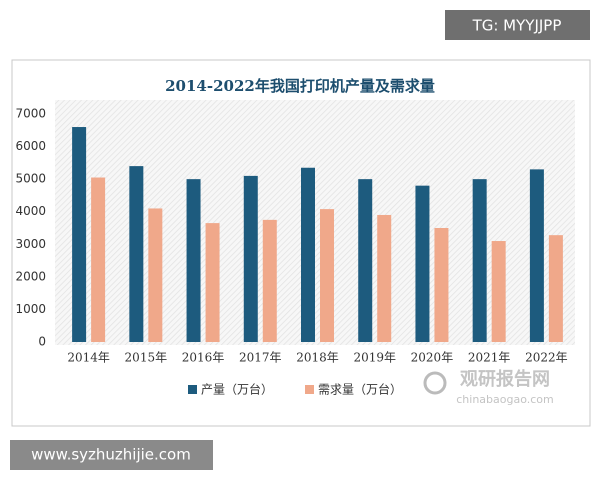 The width and height of the screenshot is (600, 484). Describe the element at coordinates (30, 211) in the screenshot. I see `y-tick-label: 4000` at that location.